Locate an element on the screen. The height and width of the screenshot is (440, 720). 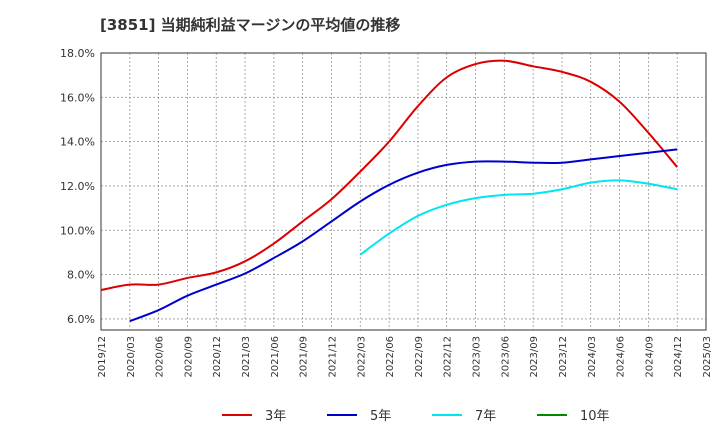
x-tick-label: 2024/09 is located at coordinates (649, 357).